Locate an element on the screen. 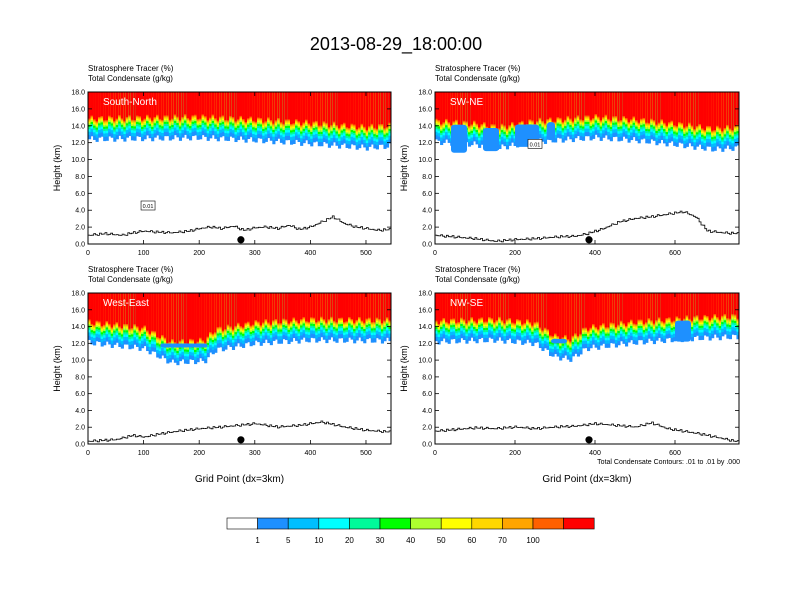 The image size is (792, 612). contour-label: 0.01 is located at coordinates (148, 207).